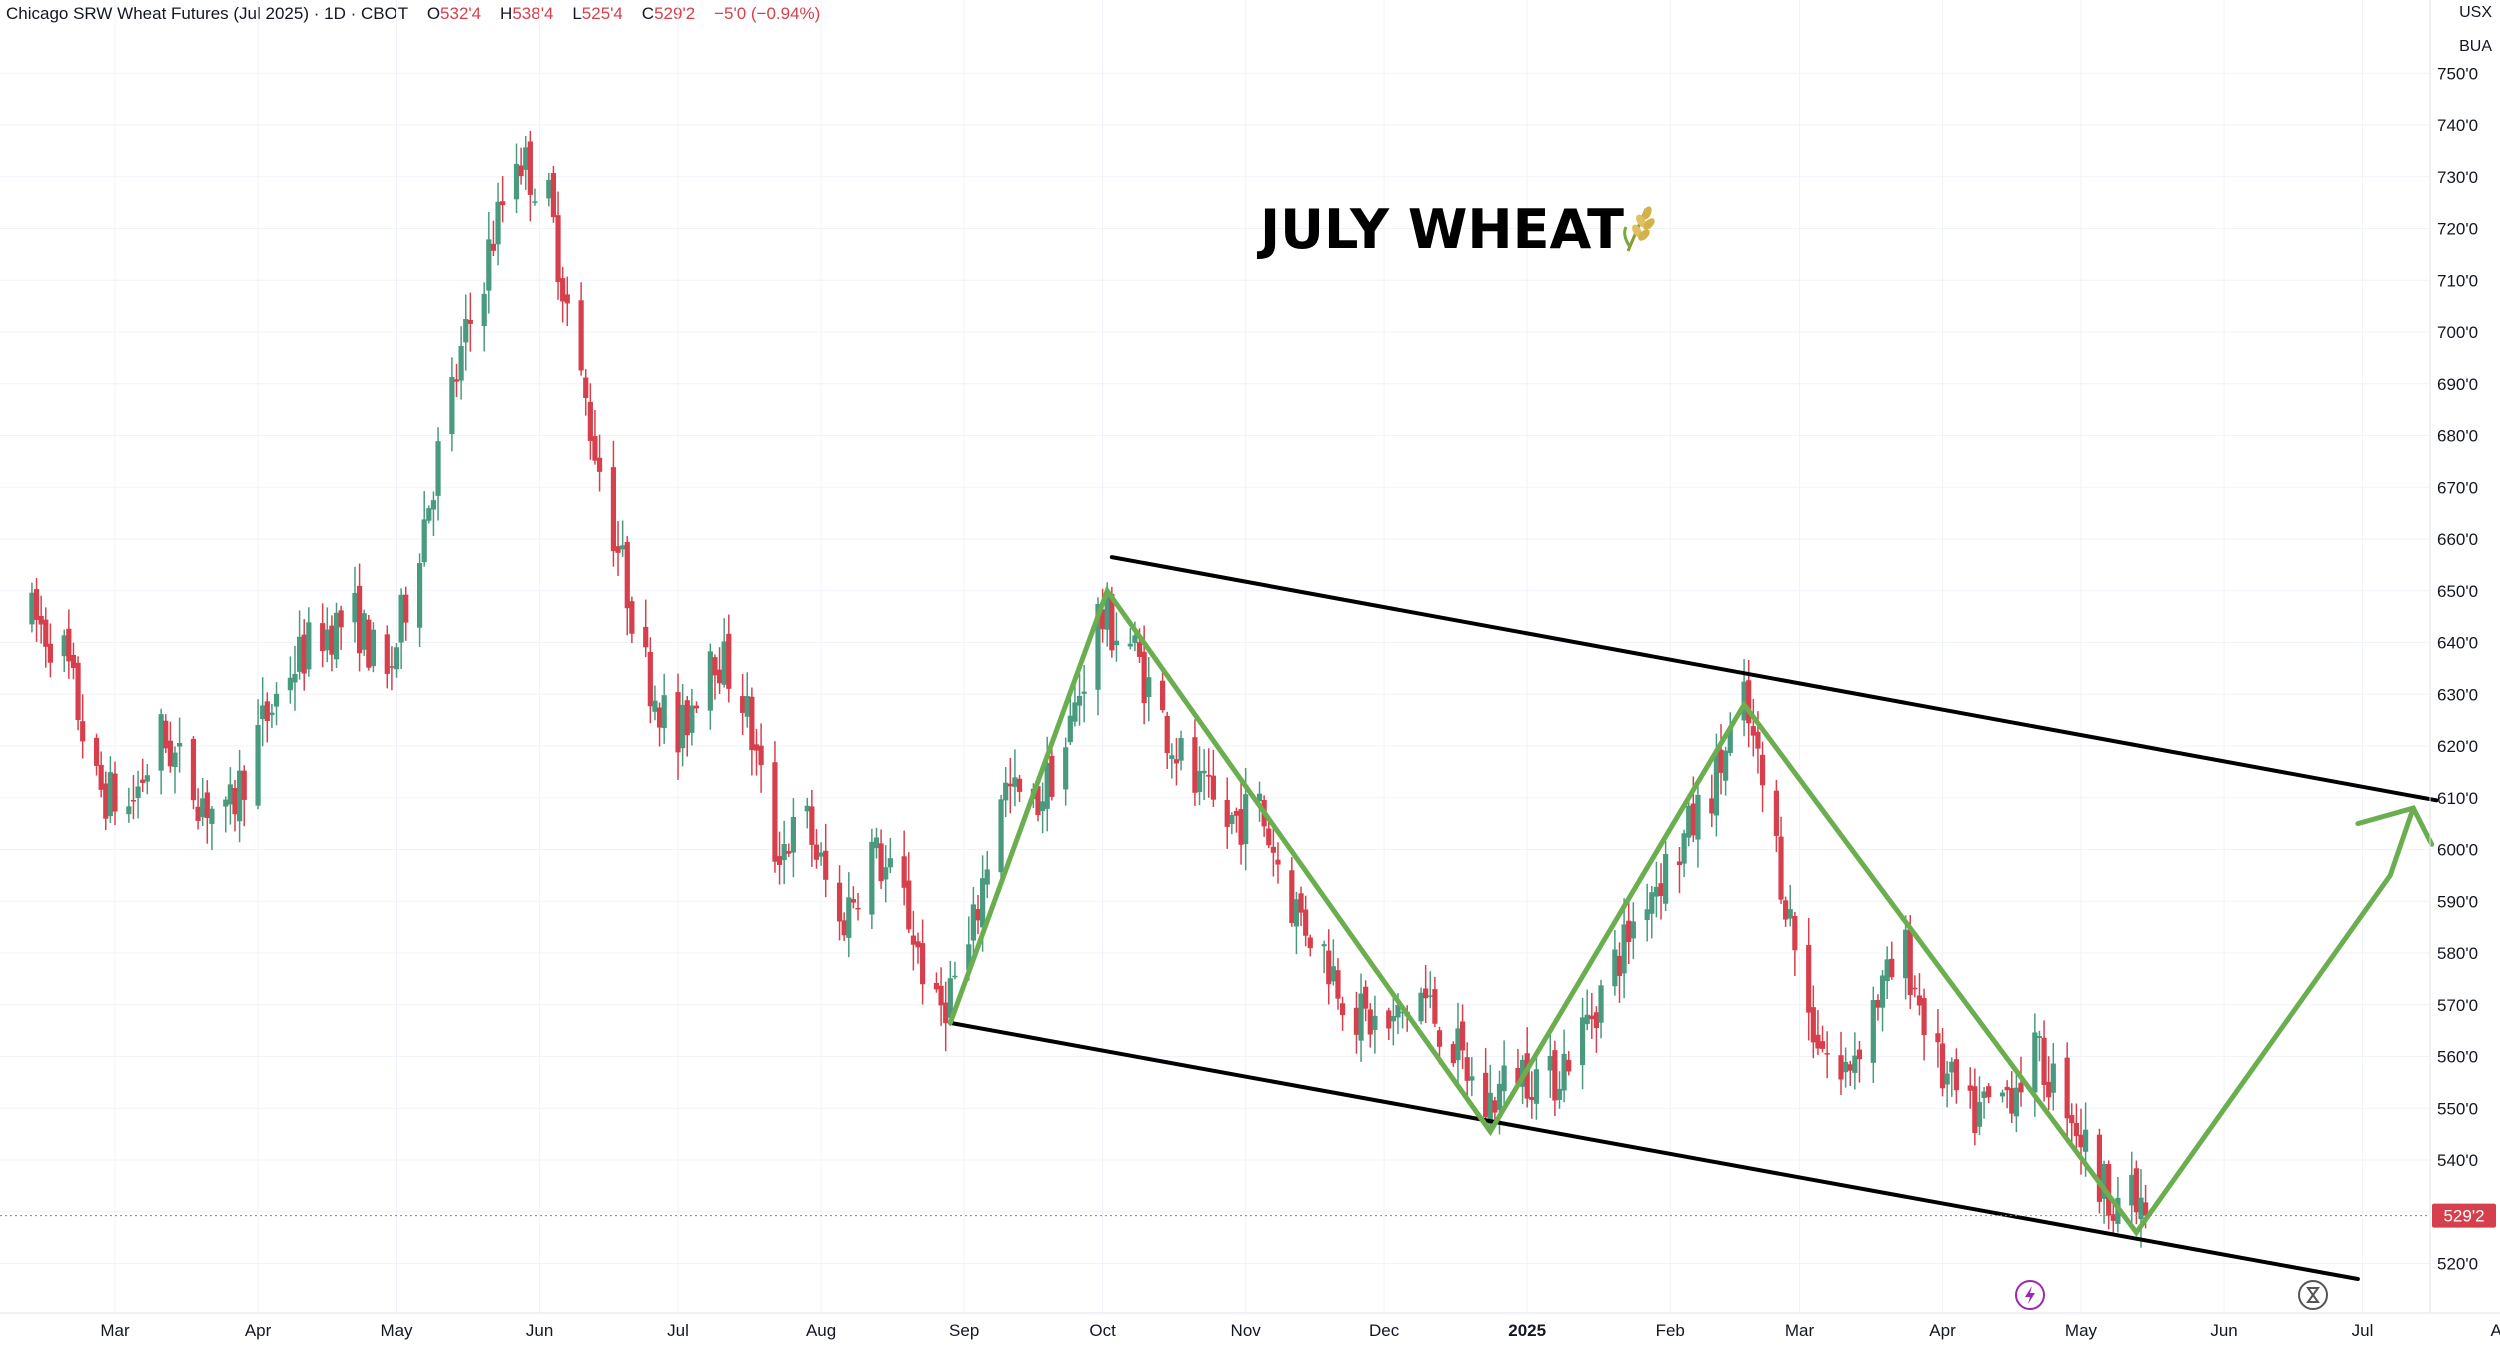 This screenshot has height=1345, width=2500. Describe the element at coordinates (2457, 539) in the screenshot. I see `price-tick-label: 660'0` at that location.